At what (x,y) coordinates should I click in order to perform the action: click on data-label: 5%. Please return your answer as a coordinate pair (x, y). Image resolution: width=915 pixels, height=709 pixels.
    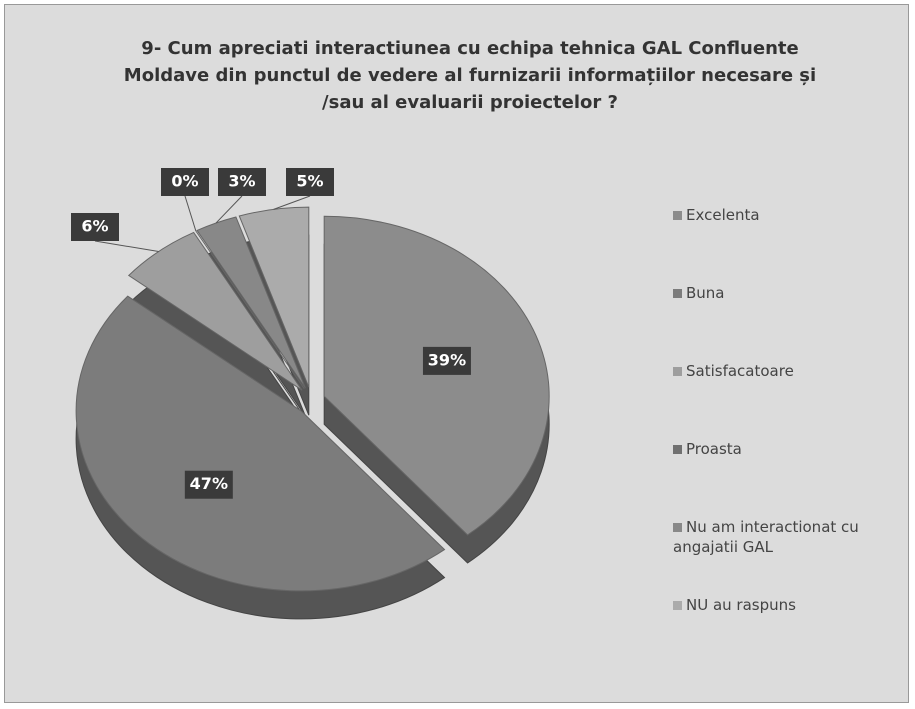
    Looking at the image, I should click on (309, 181).